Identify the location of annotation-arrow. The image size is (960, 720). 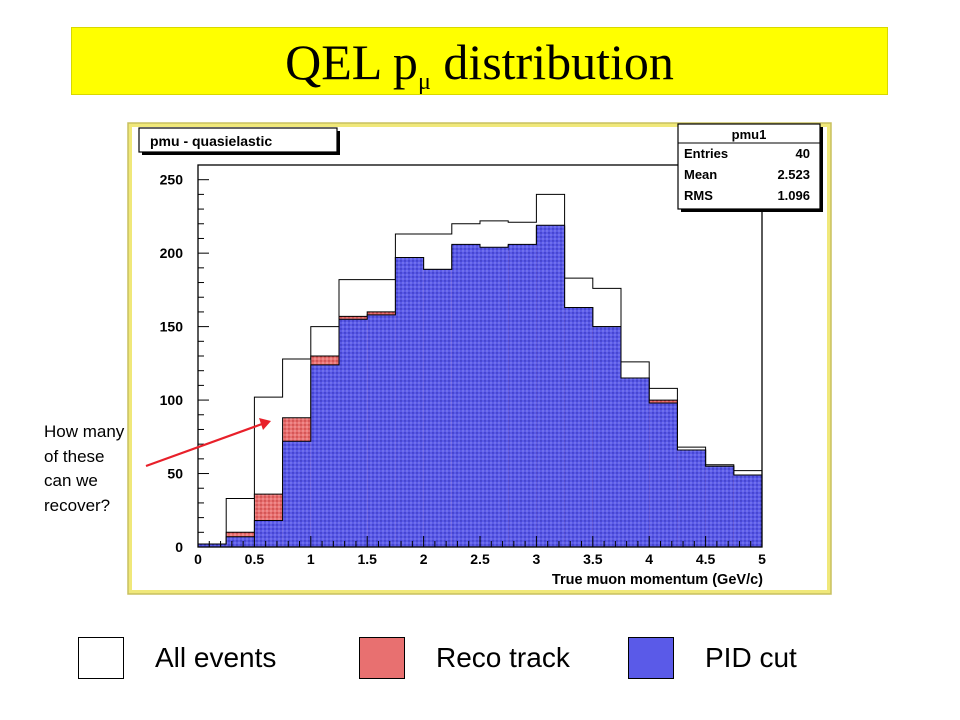
(204, 445).